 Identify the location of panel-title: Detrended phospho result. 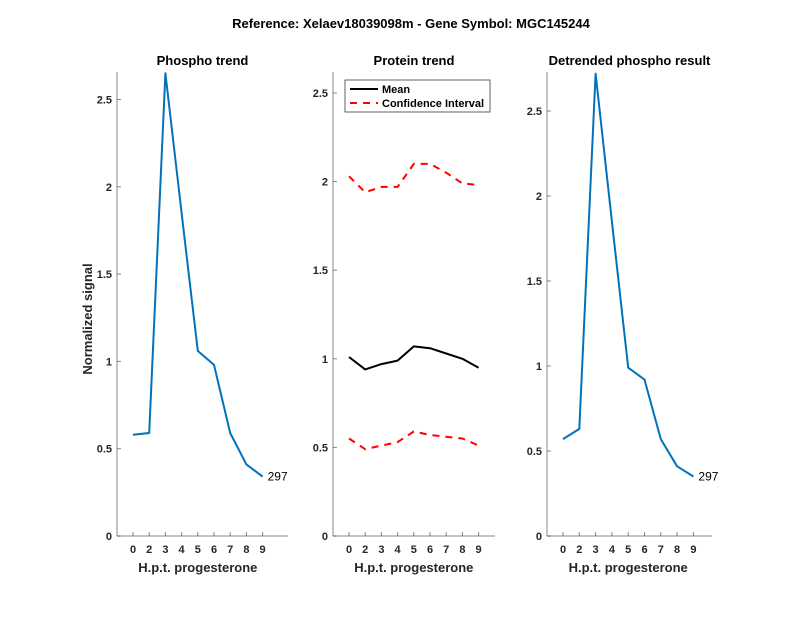
(630, 60).